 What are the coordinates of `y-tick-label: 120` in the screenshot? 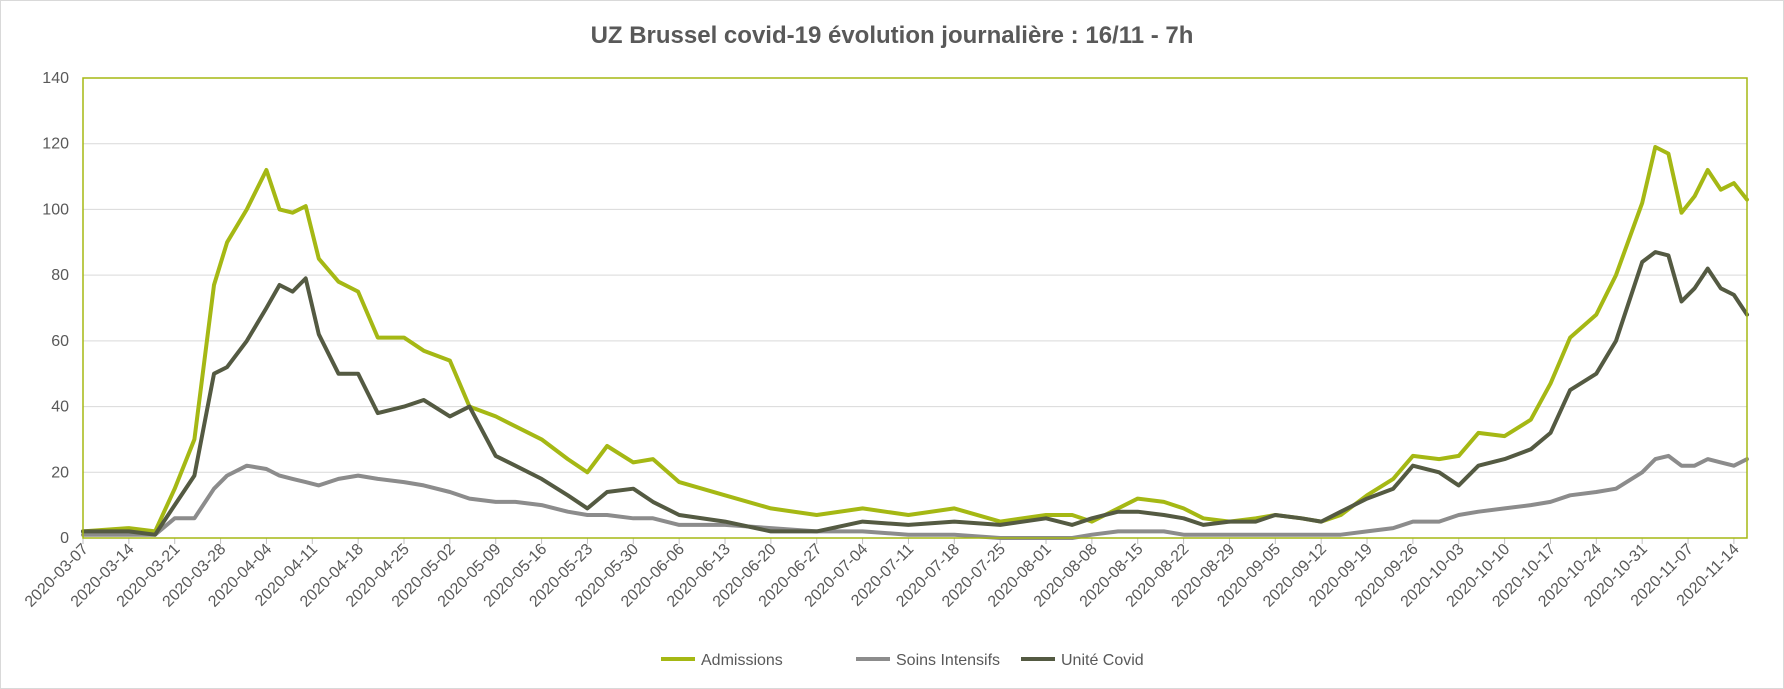 It's located at (55, 144).